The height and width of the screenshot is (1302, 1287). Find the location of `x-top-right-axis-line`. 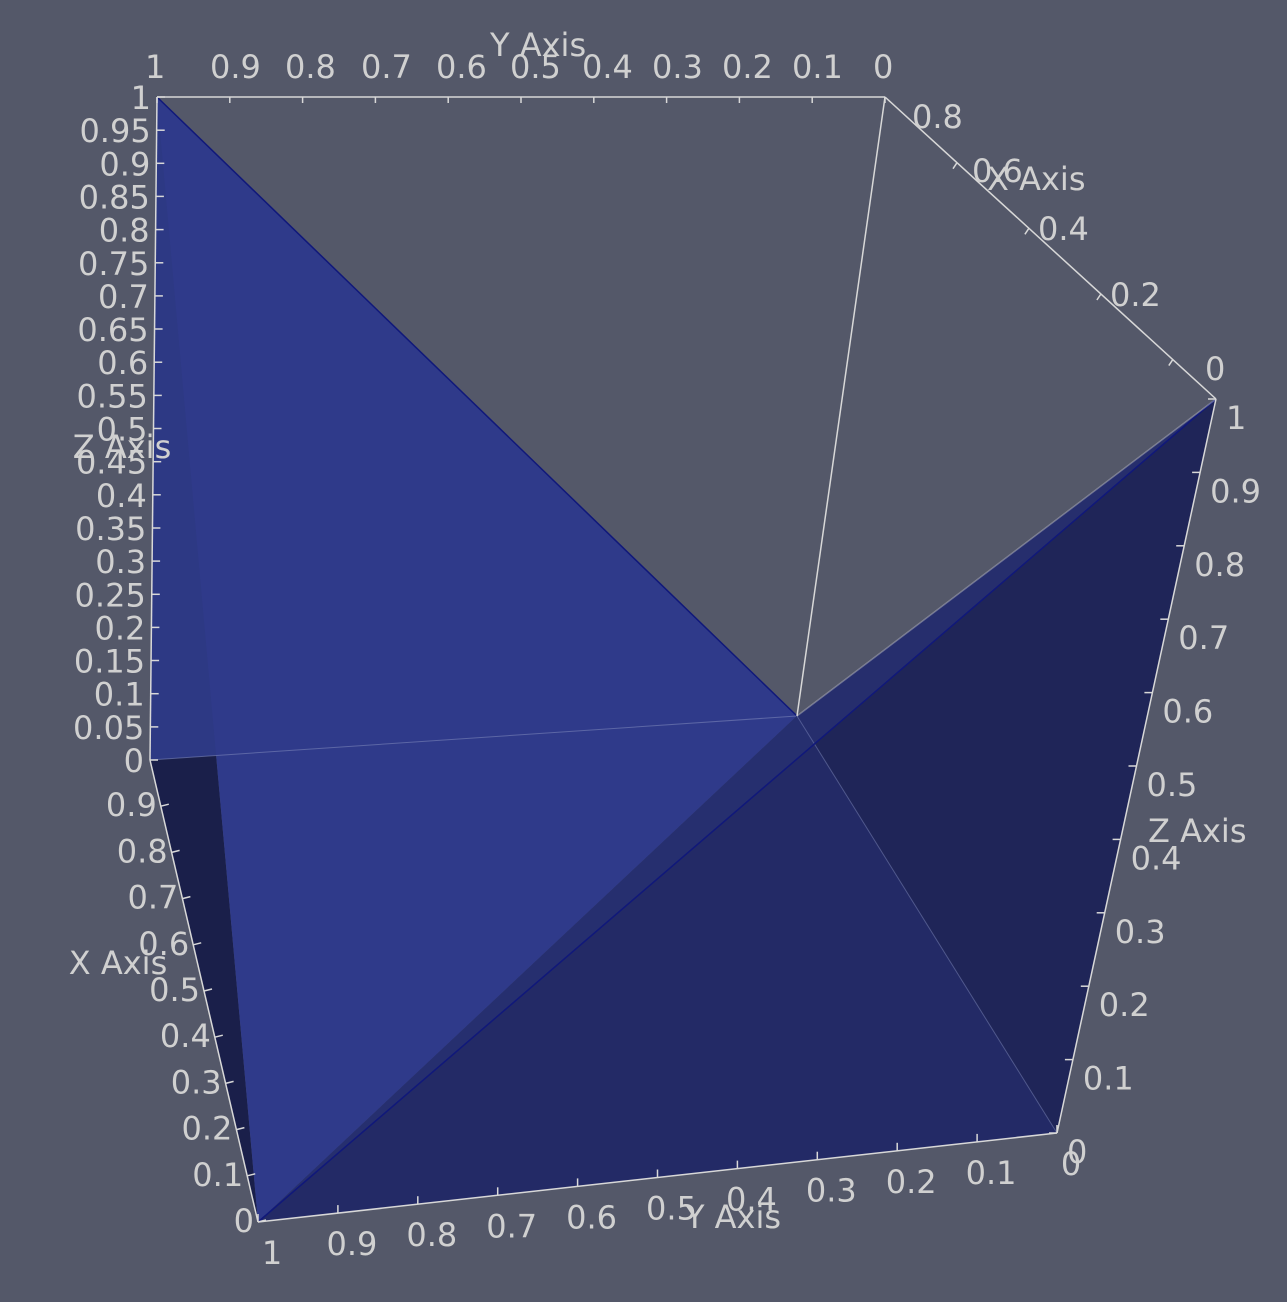

x-top-right-axis-line is located at coordinates (1050, 248).